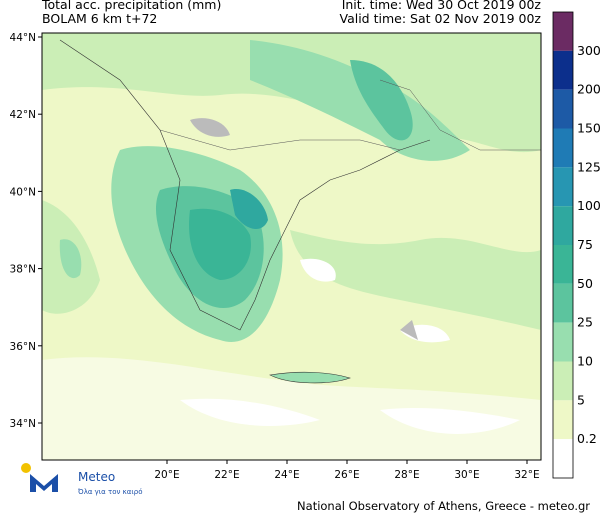  I want to click on lat-label: 36°N, so click(23, 347).